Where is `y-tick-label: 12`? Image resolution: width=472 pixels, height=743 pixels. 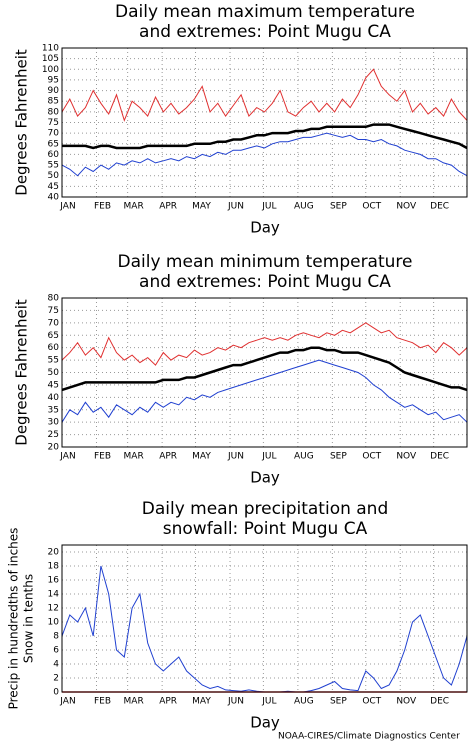 y-tick-label: 12 is located at coordinates (53, 609).